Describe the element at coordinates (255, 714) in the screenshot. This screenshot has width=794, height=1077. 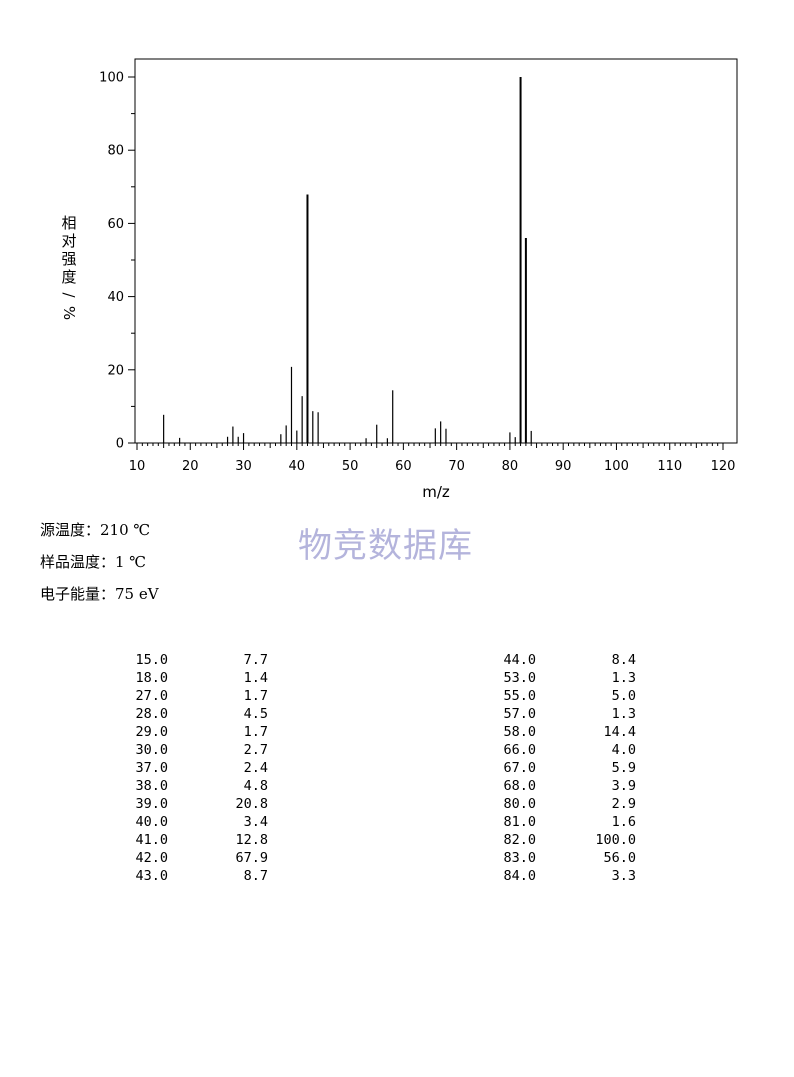
I see `peak-intensity: 4.5` at that location.